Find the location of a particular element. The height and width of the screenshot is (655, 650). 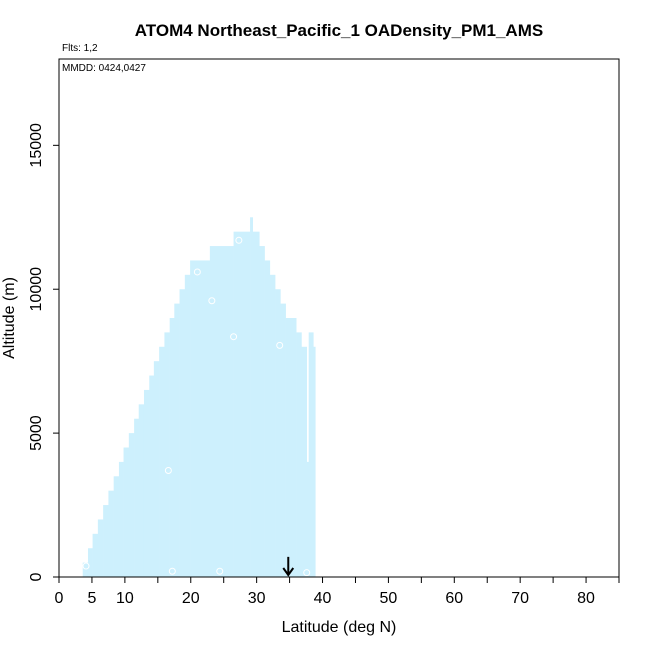

flights-label: Flts: 1,2 is located at coordinates (80, 48).